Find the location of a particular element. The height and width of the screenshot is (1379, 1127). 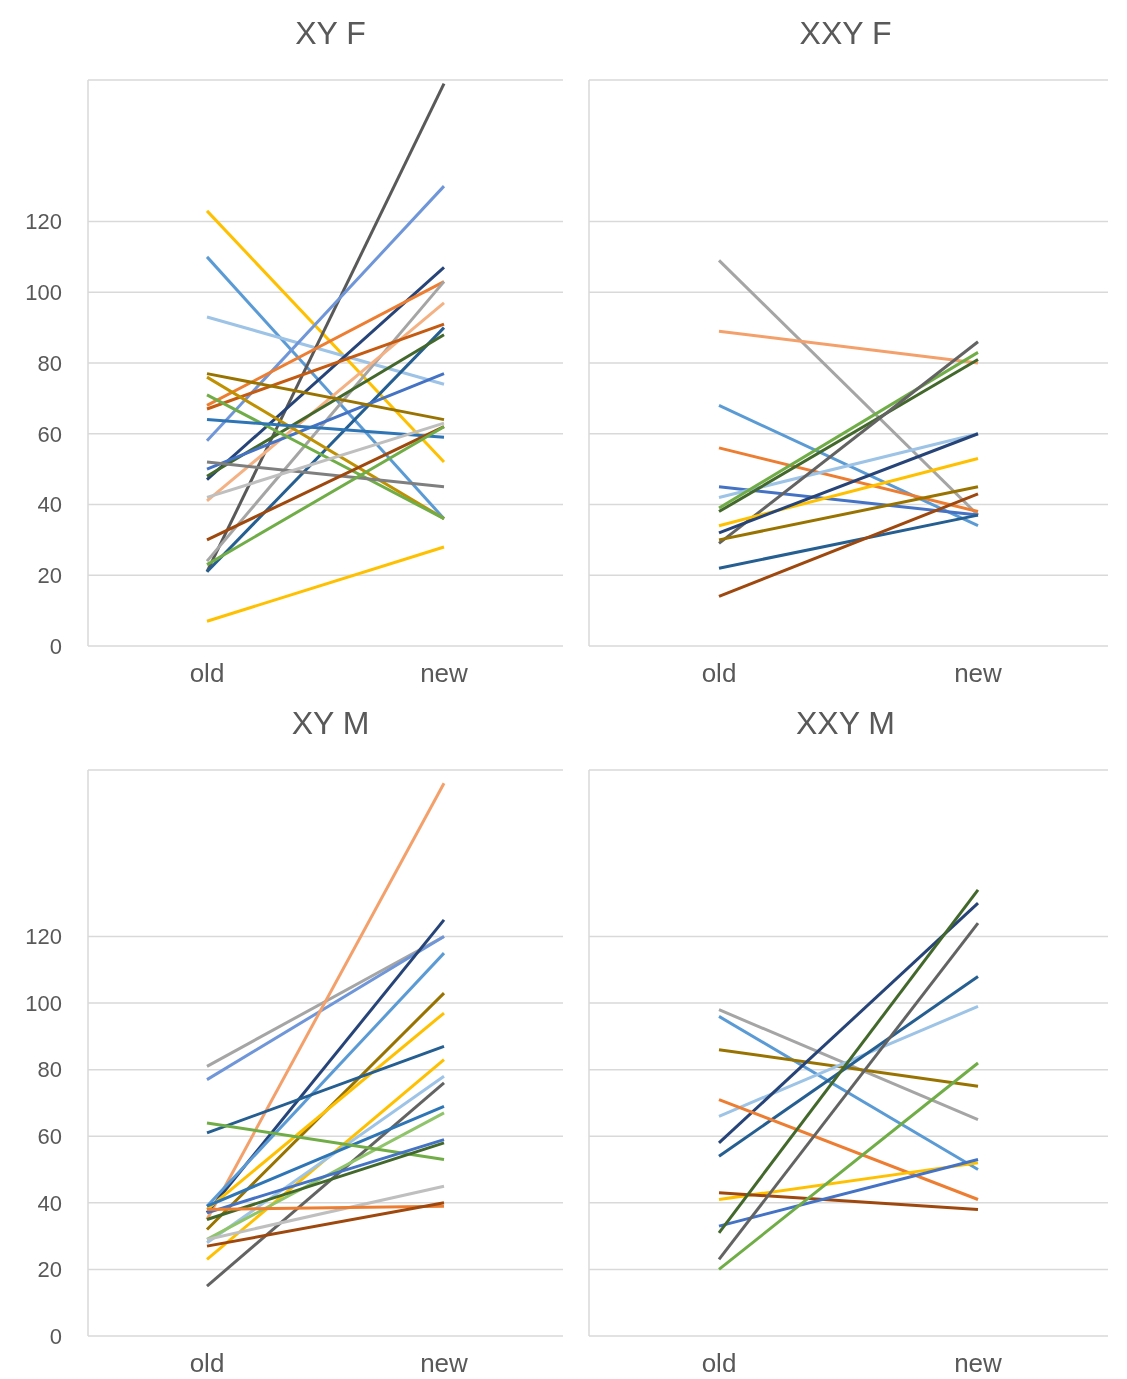

chart-title: XXY M is located at coordinates (845, 723).